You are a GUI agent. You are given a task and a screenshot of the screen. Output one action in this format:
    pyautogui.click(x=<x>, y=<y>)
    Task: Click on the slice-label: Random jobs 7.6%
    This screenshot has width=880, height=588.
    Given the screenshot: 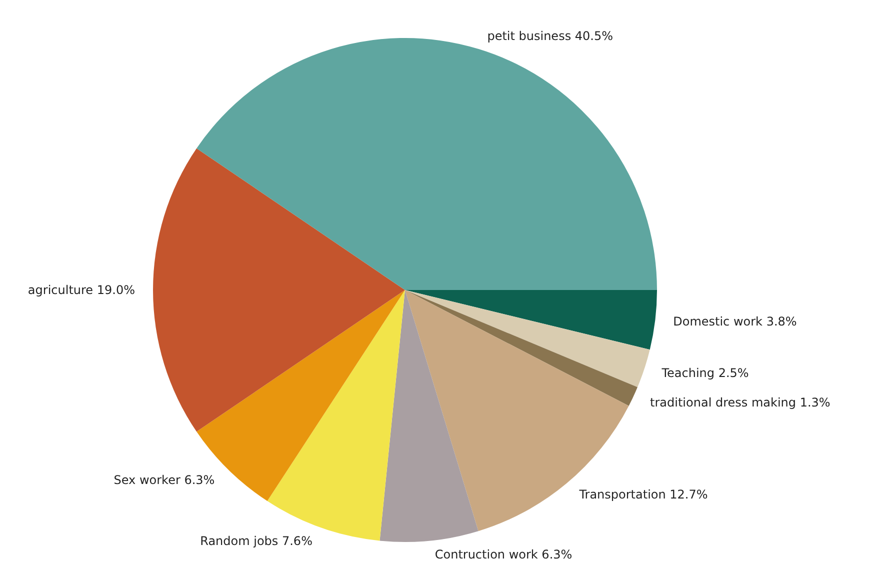 What is the action you would take?
    pyautogui.click(x=256, y=541)
    